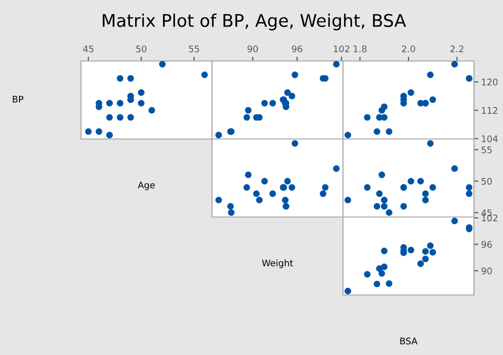 This screenshot has height=355, width=503. I want to click on y-tick-label: 45, so click(486, 212).